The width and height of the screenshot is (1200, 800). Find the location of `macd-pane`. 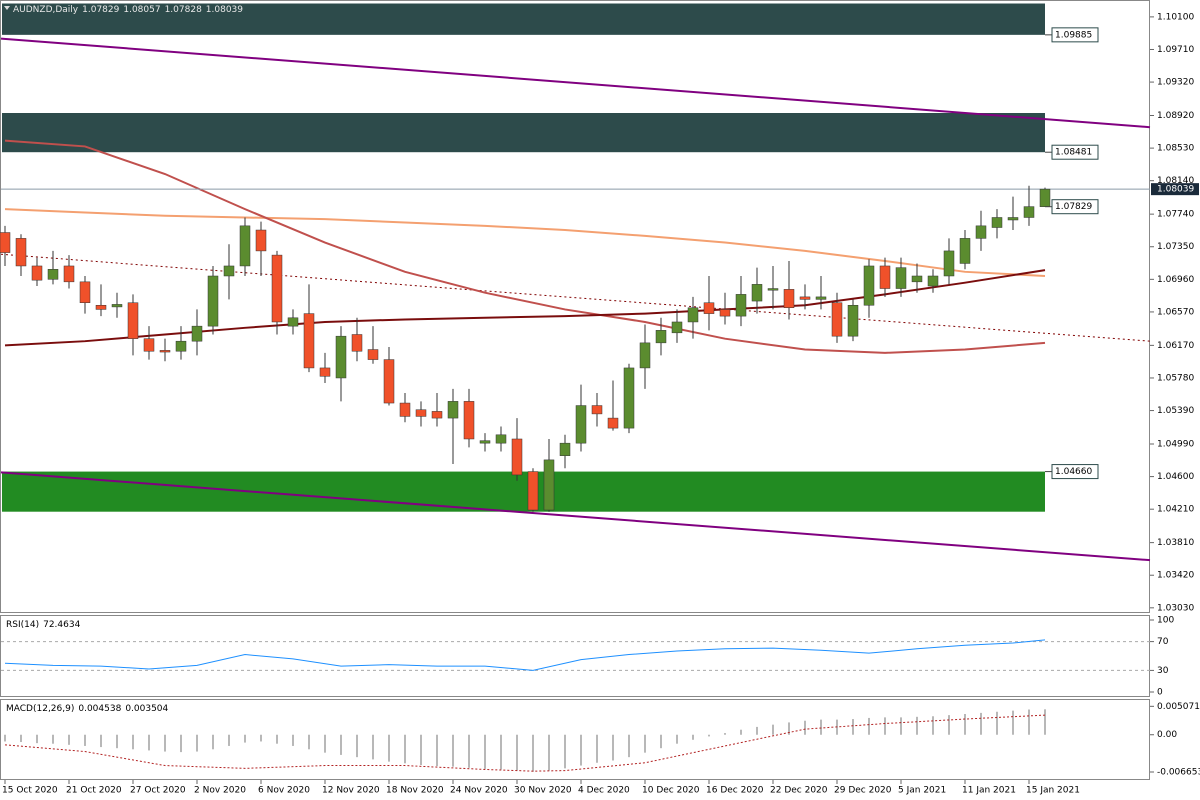

macd-pane is located at coordinates (575, 739).